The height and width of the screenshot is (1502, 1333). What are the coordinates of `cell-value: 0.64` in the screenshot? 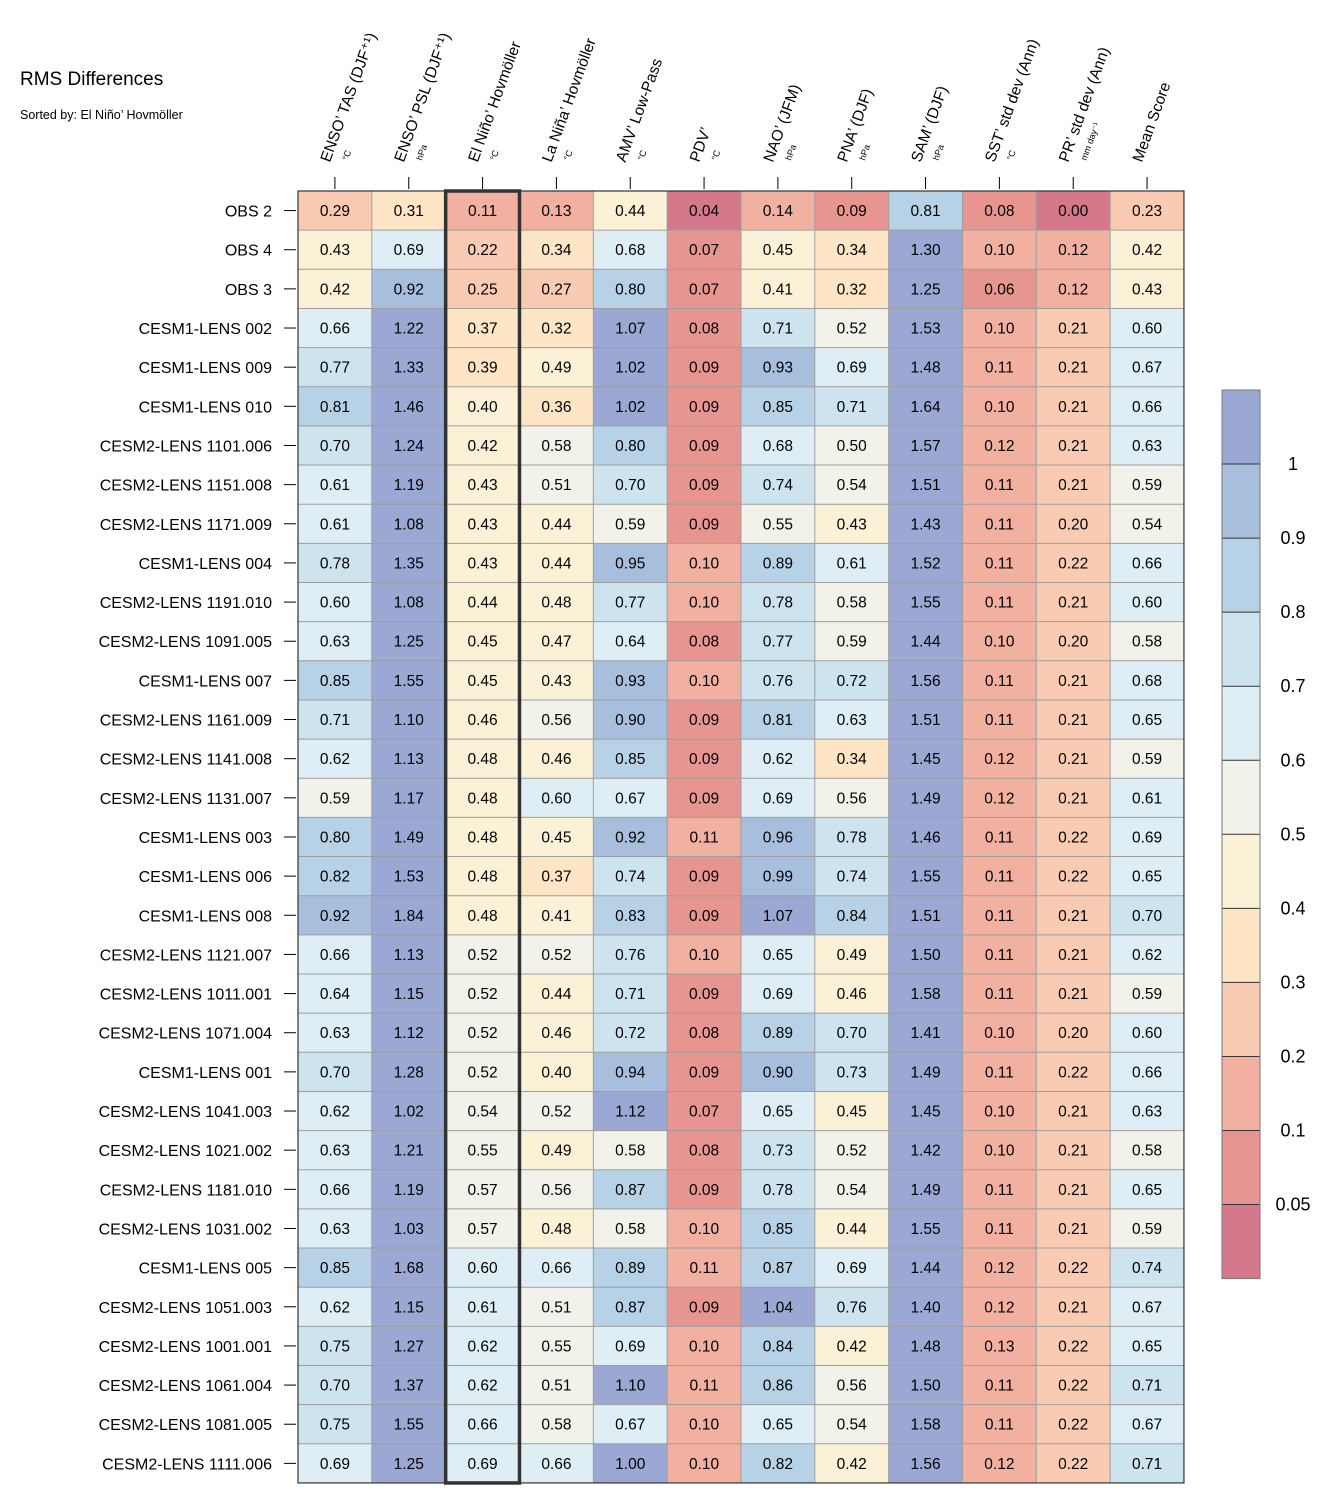 It's located at (630, 642).